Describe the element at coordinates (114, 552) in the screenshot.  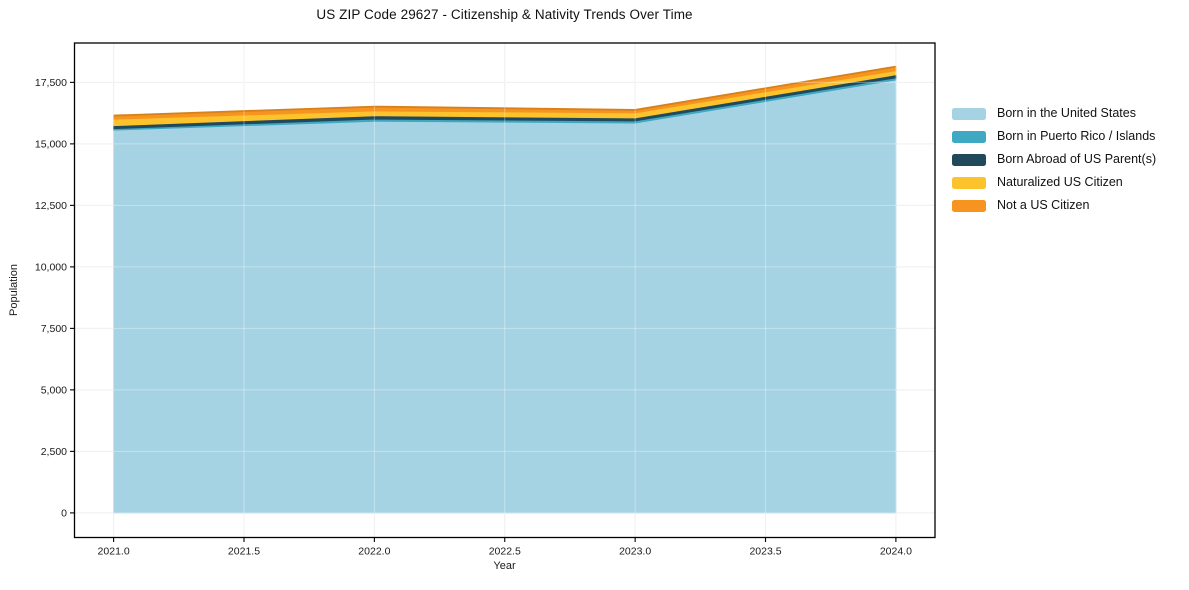
I see `x-tick-label: 2021.0` at that location.